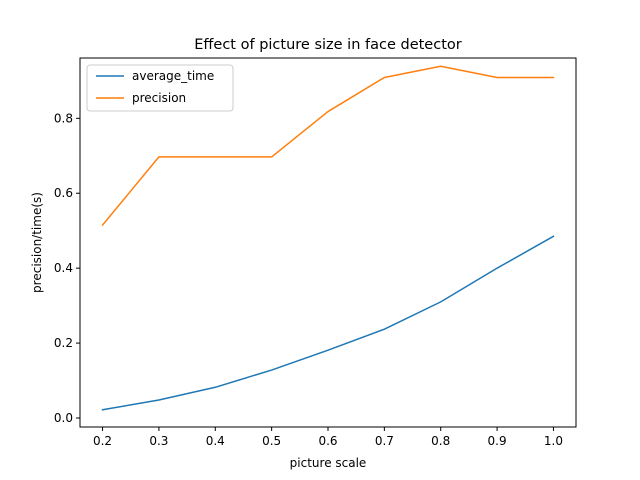  Describe the element at coordinates (63, 193) in the screenshot. I see `y-tick-label: 0.6` at that location.